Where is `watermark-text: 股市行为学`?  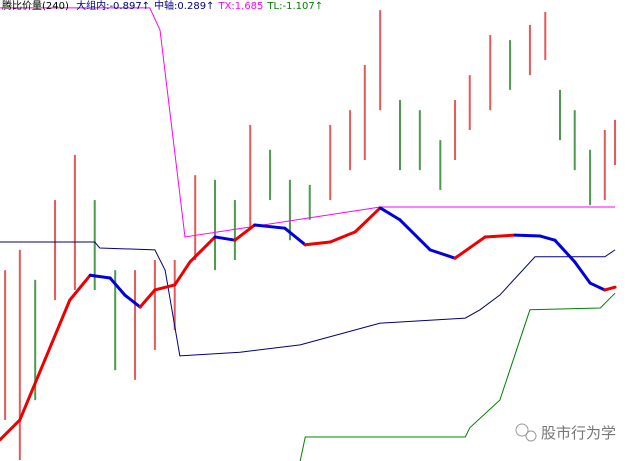 watermark-text: 股市行为学 is located at coordinates (578, 433).